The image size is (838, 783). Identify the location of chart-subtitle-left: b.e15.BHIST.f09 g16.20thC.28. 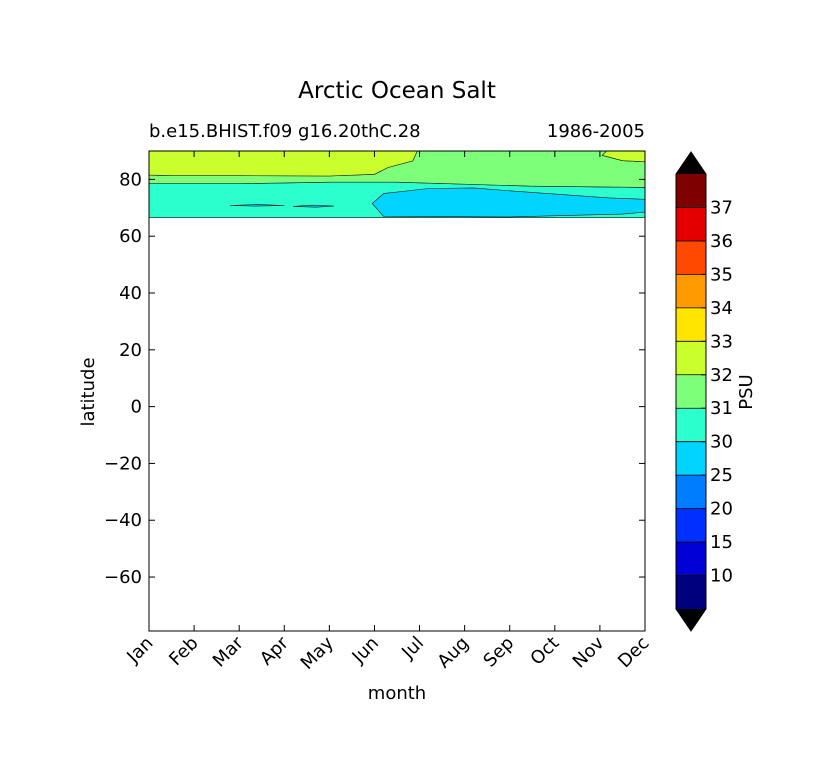
(285, 131).